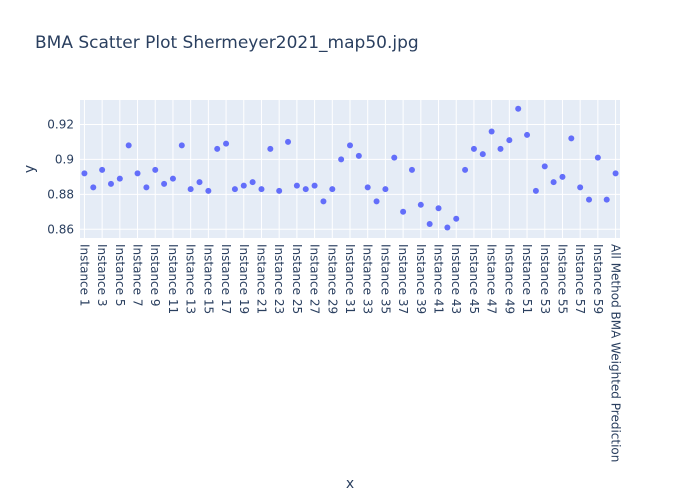 The width and height of the screenshot is (700, 500). What do you see at coordinates (244, 279) in the screenshot?
I see `x-tick-label: Instance 19` at bounding box center [244, 279].